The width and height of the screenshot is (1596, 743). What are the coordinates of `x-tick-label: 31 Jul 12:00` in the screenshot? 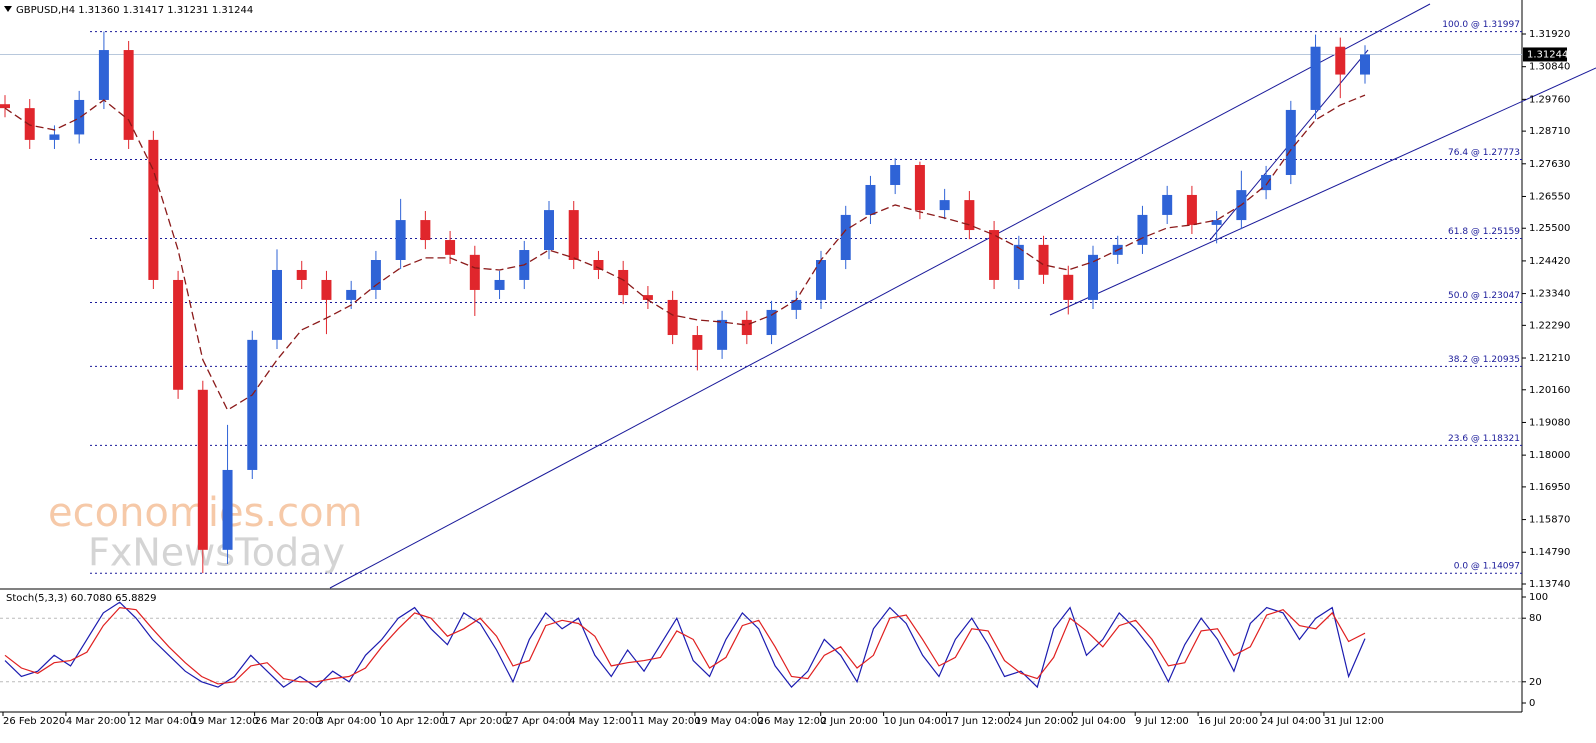 It's located at (1354, 721).